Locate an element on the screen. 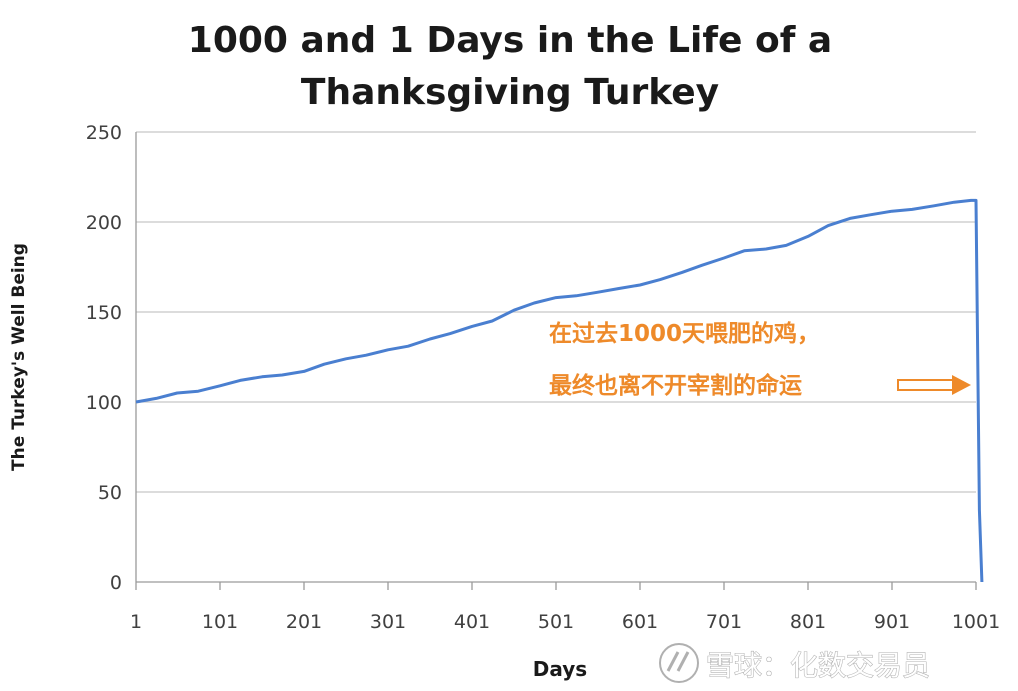 The width and height of the screenshot is (1018, 691). x-tick-labels: 1 101 201 301 401 501 601 701 801 901 1001 is located at coordinates (565, 622).